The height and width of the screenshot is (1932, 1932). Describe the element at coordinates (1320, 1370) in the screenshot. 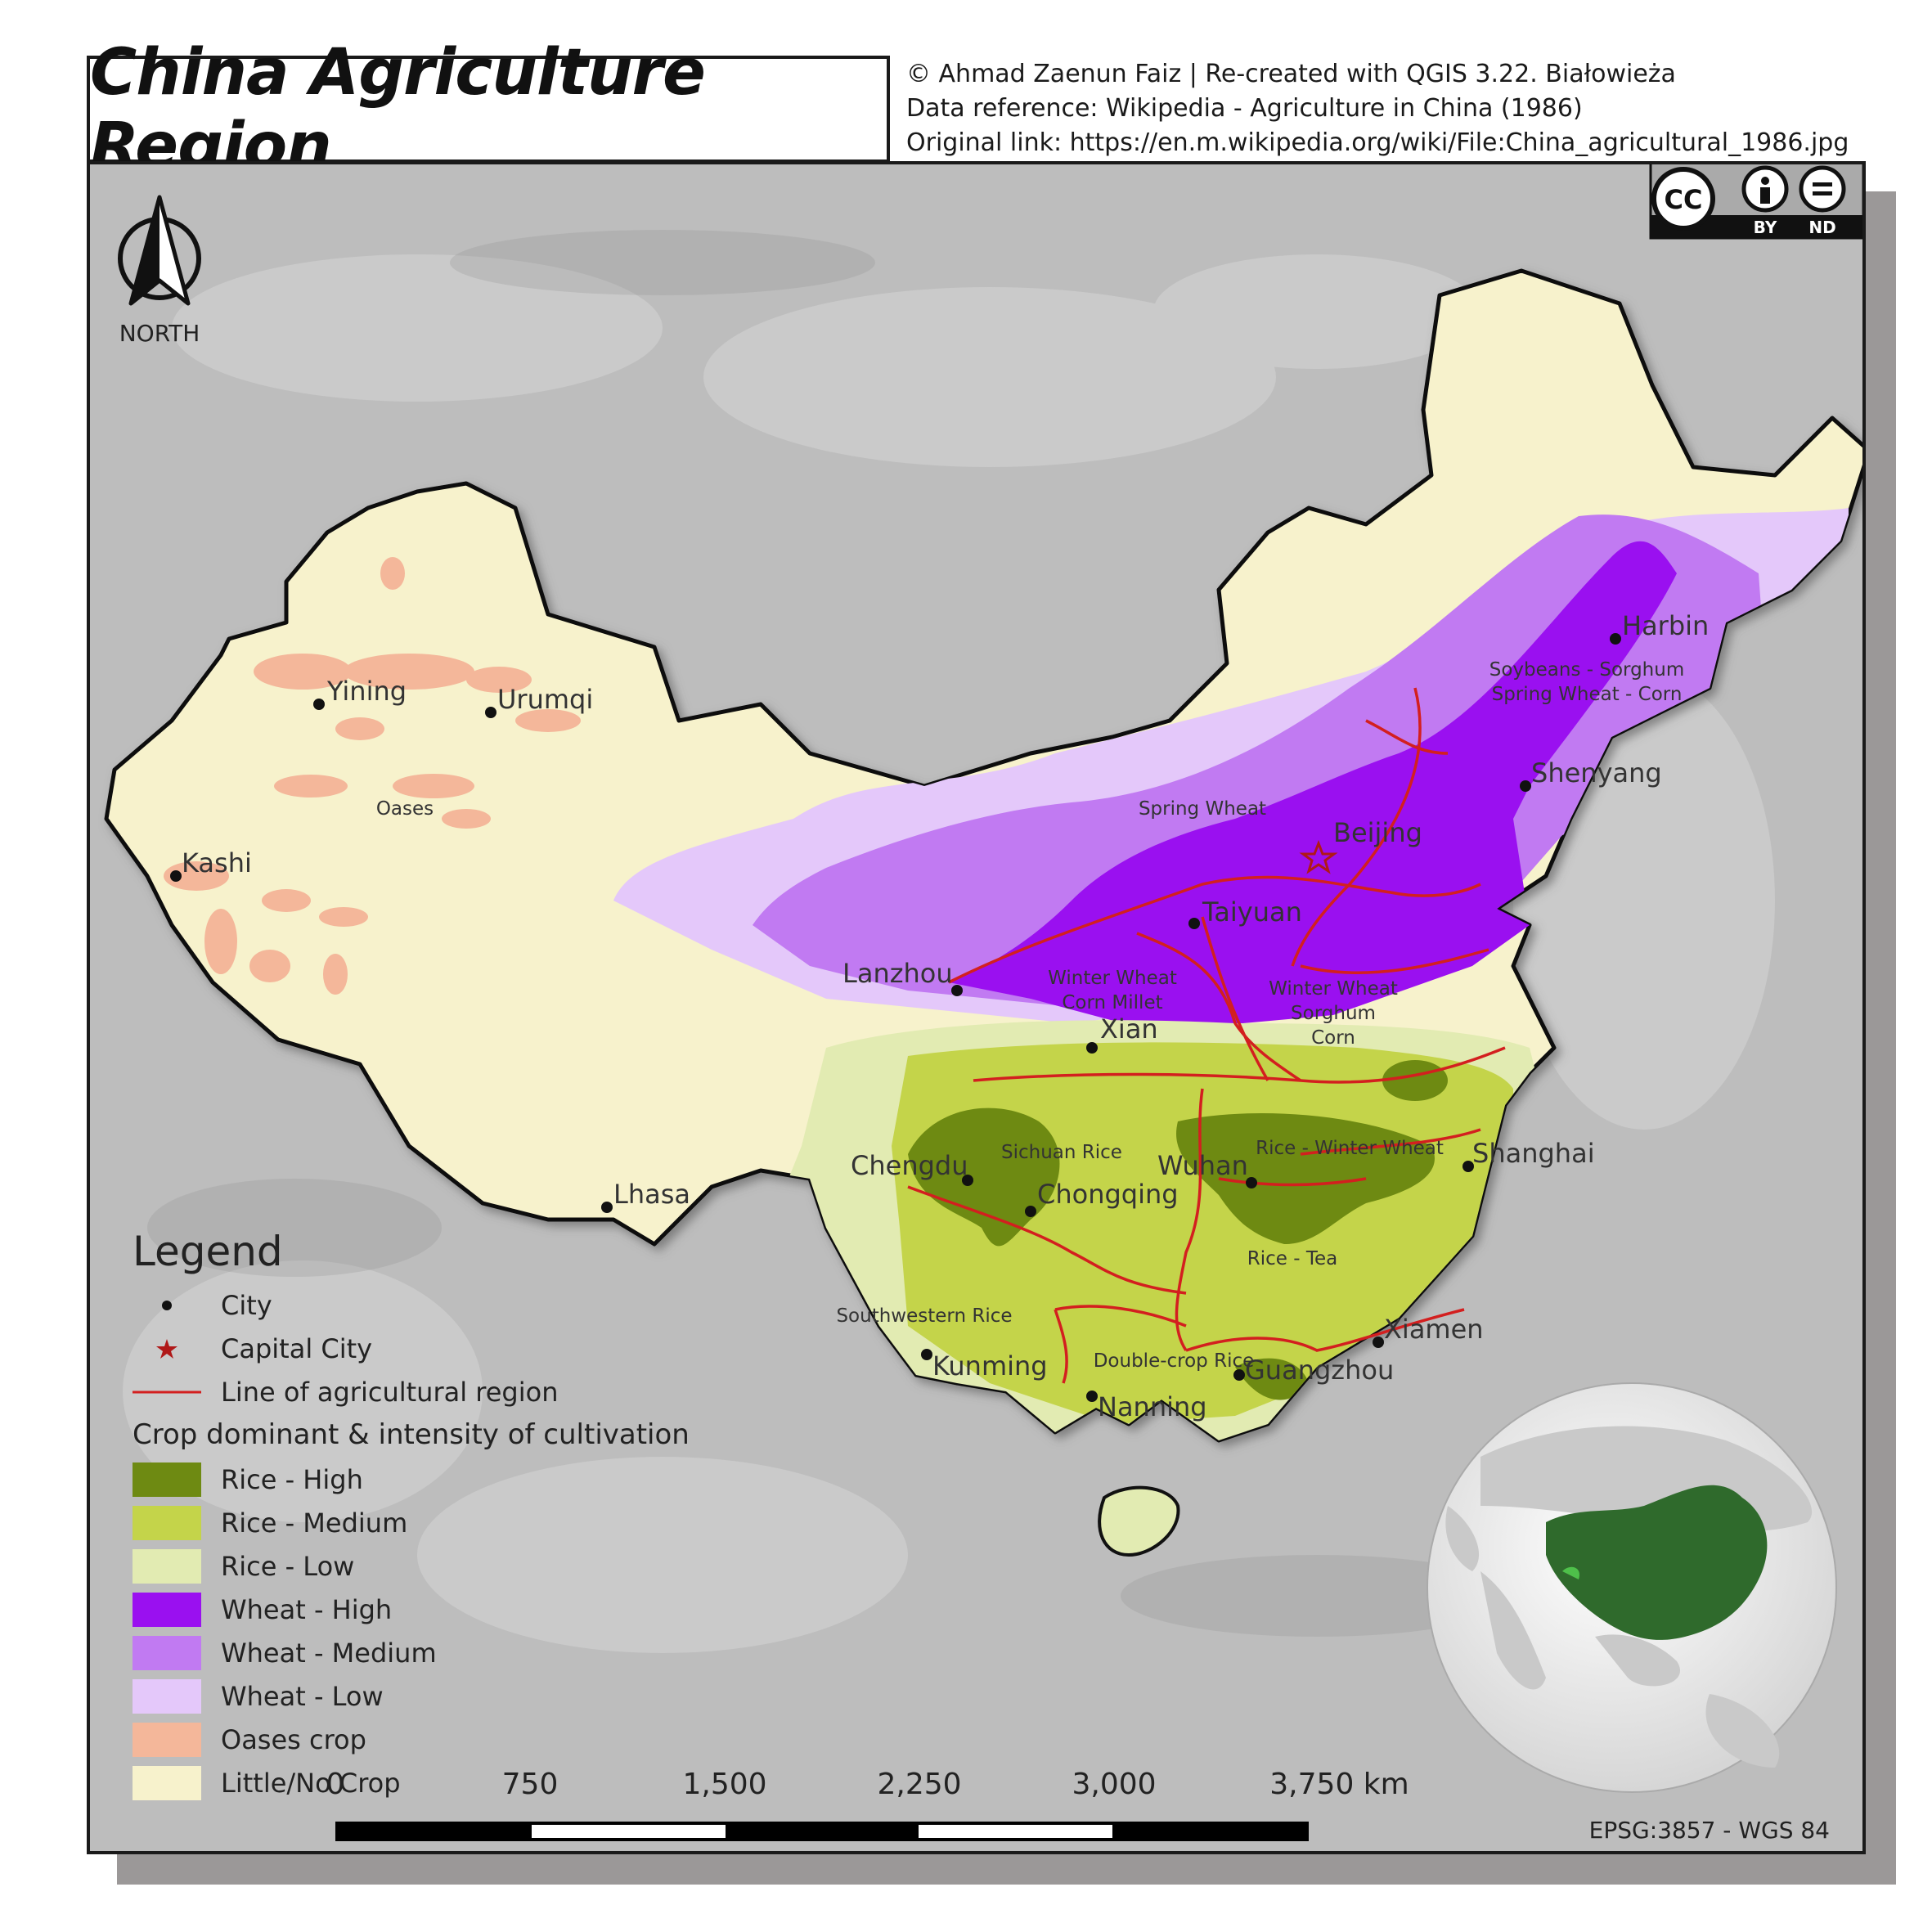

I see `label-guangzhou: Guangzhou` at that location.